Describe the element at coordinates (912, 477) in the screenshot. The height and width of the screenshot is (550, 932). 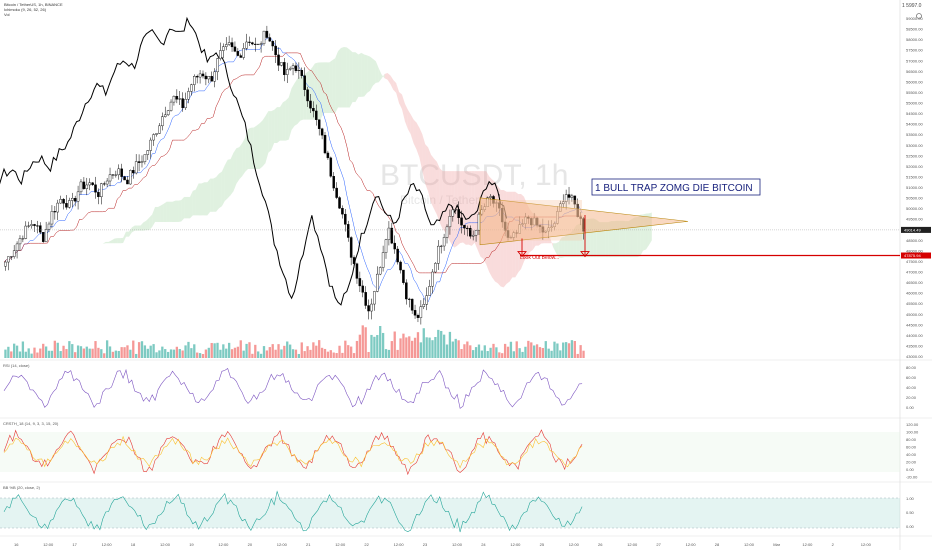
I see `stoch-axis-label: -20.00` at that location.